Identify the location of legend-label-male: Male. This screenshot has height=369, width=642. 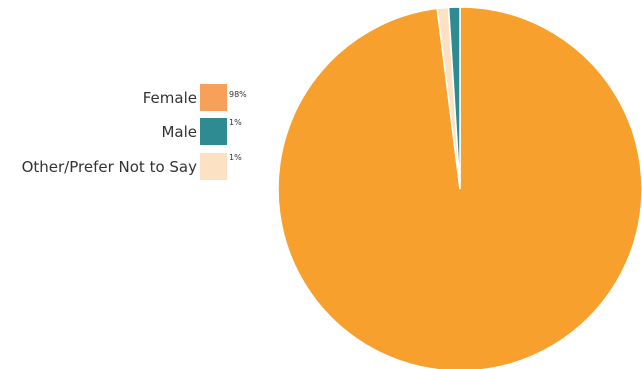
(179, 132).